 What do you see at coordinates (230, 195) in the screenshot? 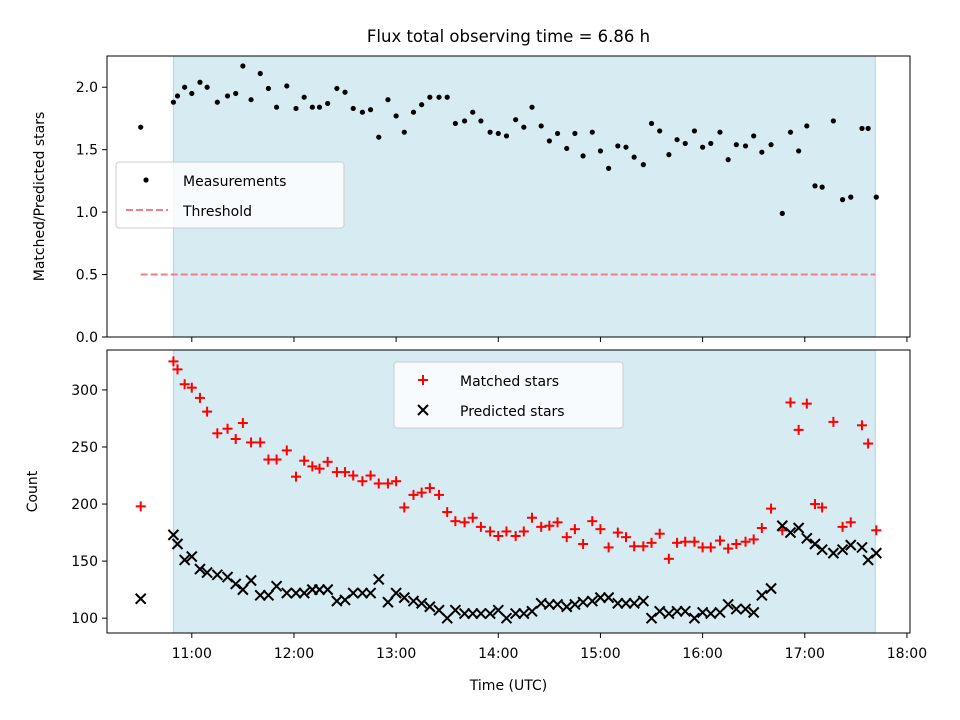
I see `top-legend: Measurements Threshold` at bounding box center [230, 195].